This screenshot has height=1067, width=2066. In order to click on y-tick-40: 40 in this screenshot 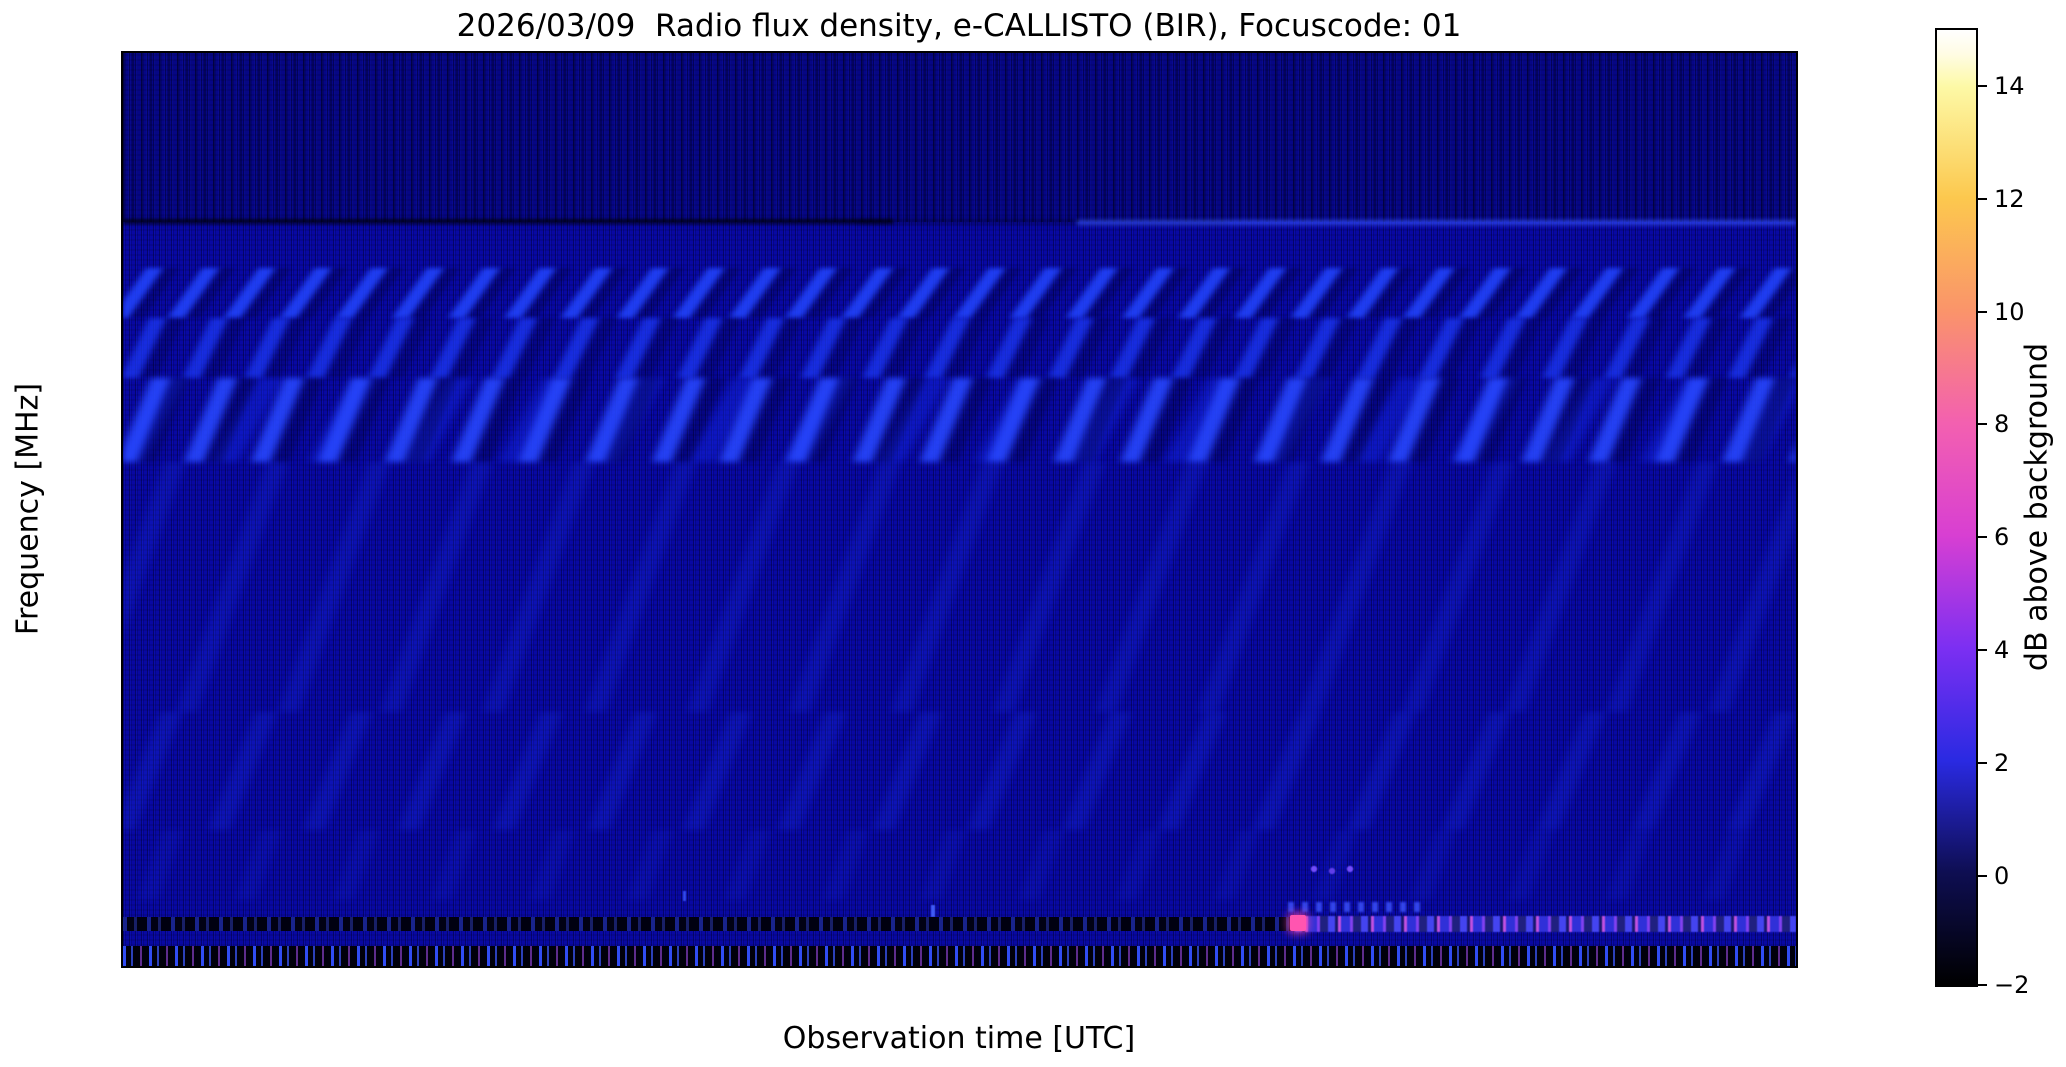, I will do `click(122, 685)`.